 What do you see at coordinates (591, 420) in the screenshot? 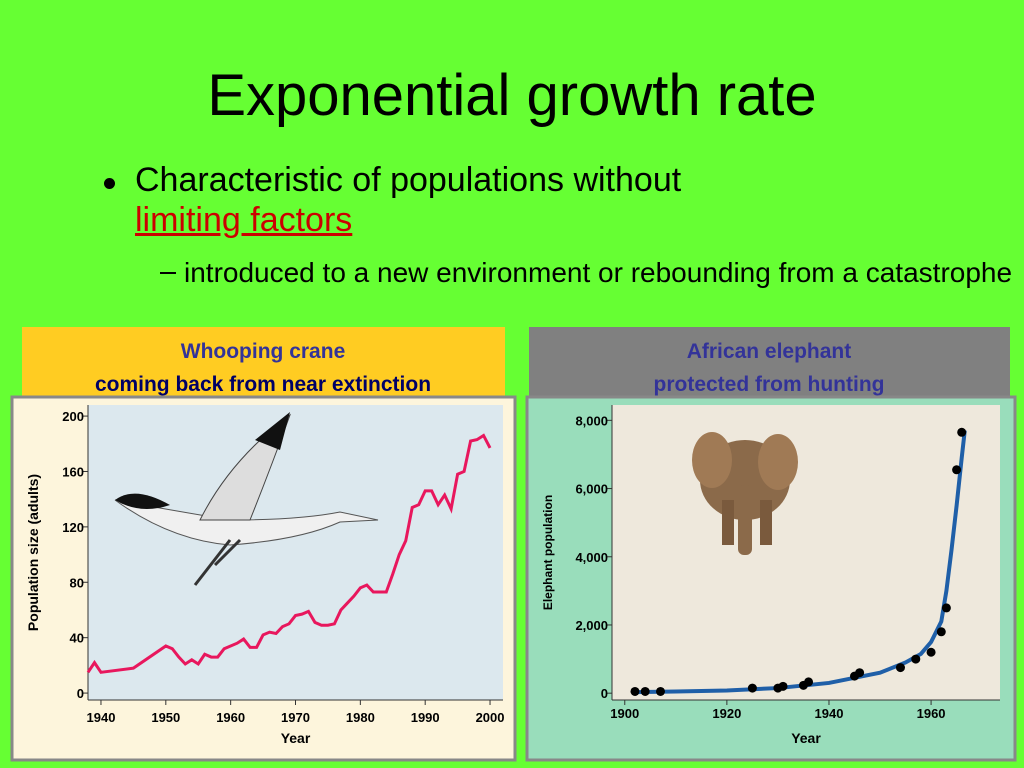
I see `y-tick-label: 8,000` at bounding box center [591, 420].